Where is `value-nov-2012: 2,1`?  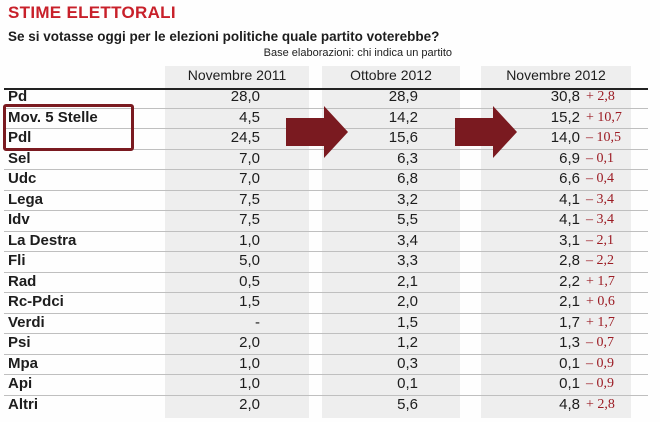 value-nov-2012: 2,1 is located at coordinates (569, 301).